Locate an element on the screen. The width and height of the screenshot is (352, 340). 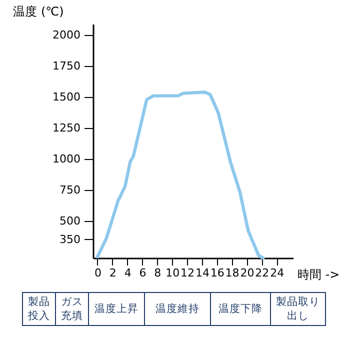
x-tick-label: 10 is located at coordinates (173, 273).